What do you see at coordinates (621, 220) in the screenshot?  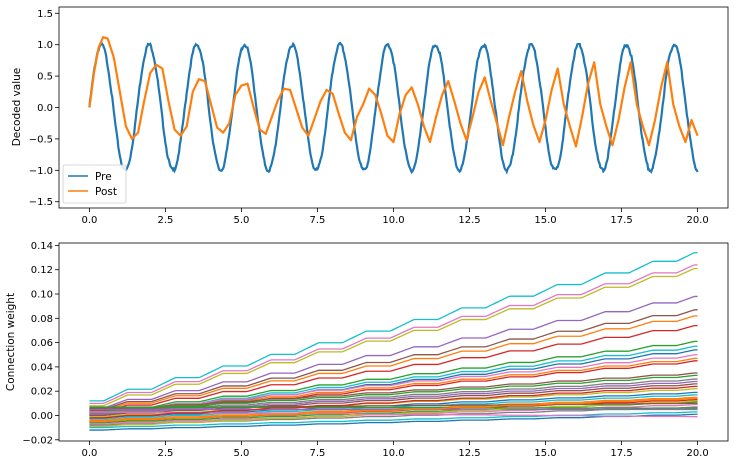 I see `decoded-value-x-tick-label: 17.5` at bounding box center [621, 220].